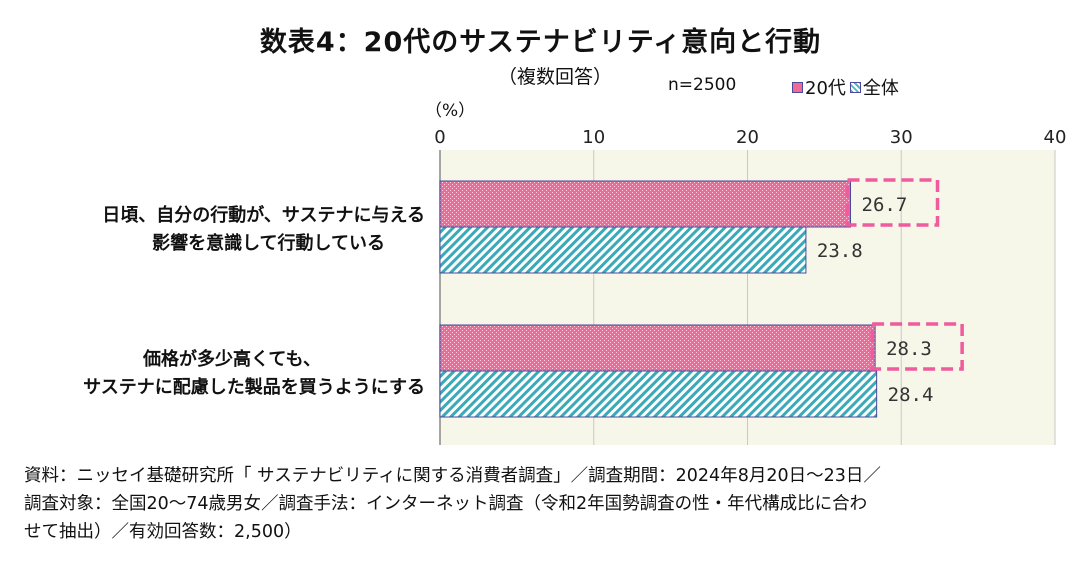 The width and height of the screenshot is (1081, 568). I want to click on chart-title: 数表4：20代のサステナビリティ意向と行動, so click(540, 42).